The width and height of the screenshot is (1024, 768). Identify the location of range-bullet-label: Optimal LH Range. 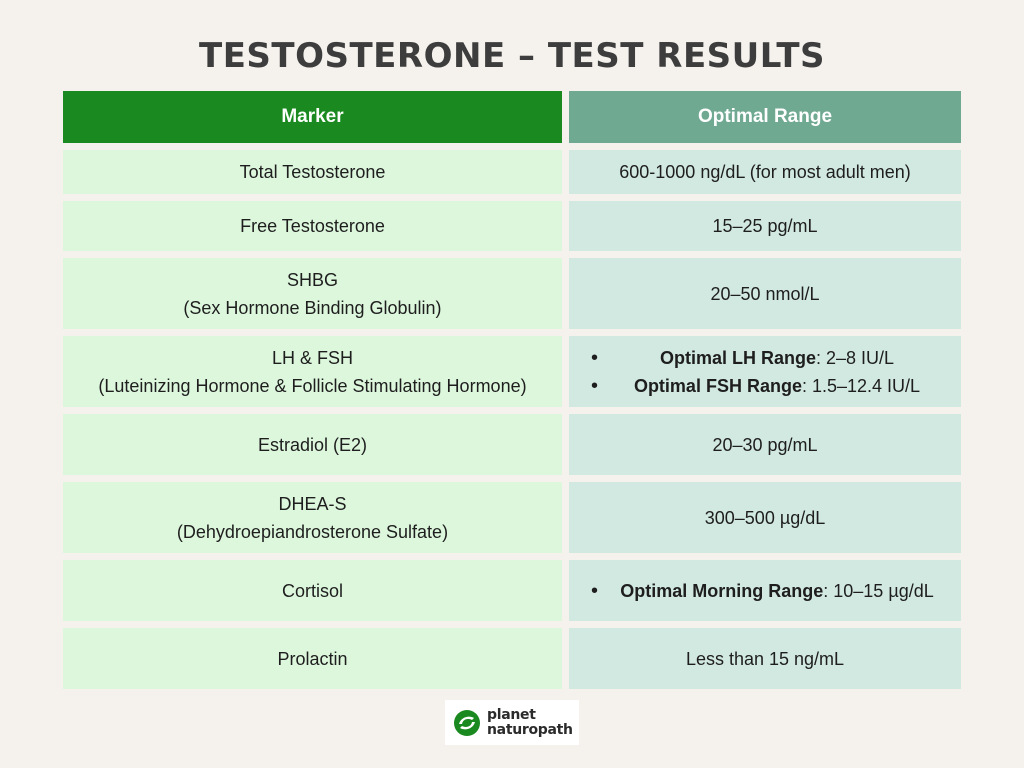
(737, 357).